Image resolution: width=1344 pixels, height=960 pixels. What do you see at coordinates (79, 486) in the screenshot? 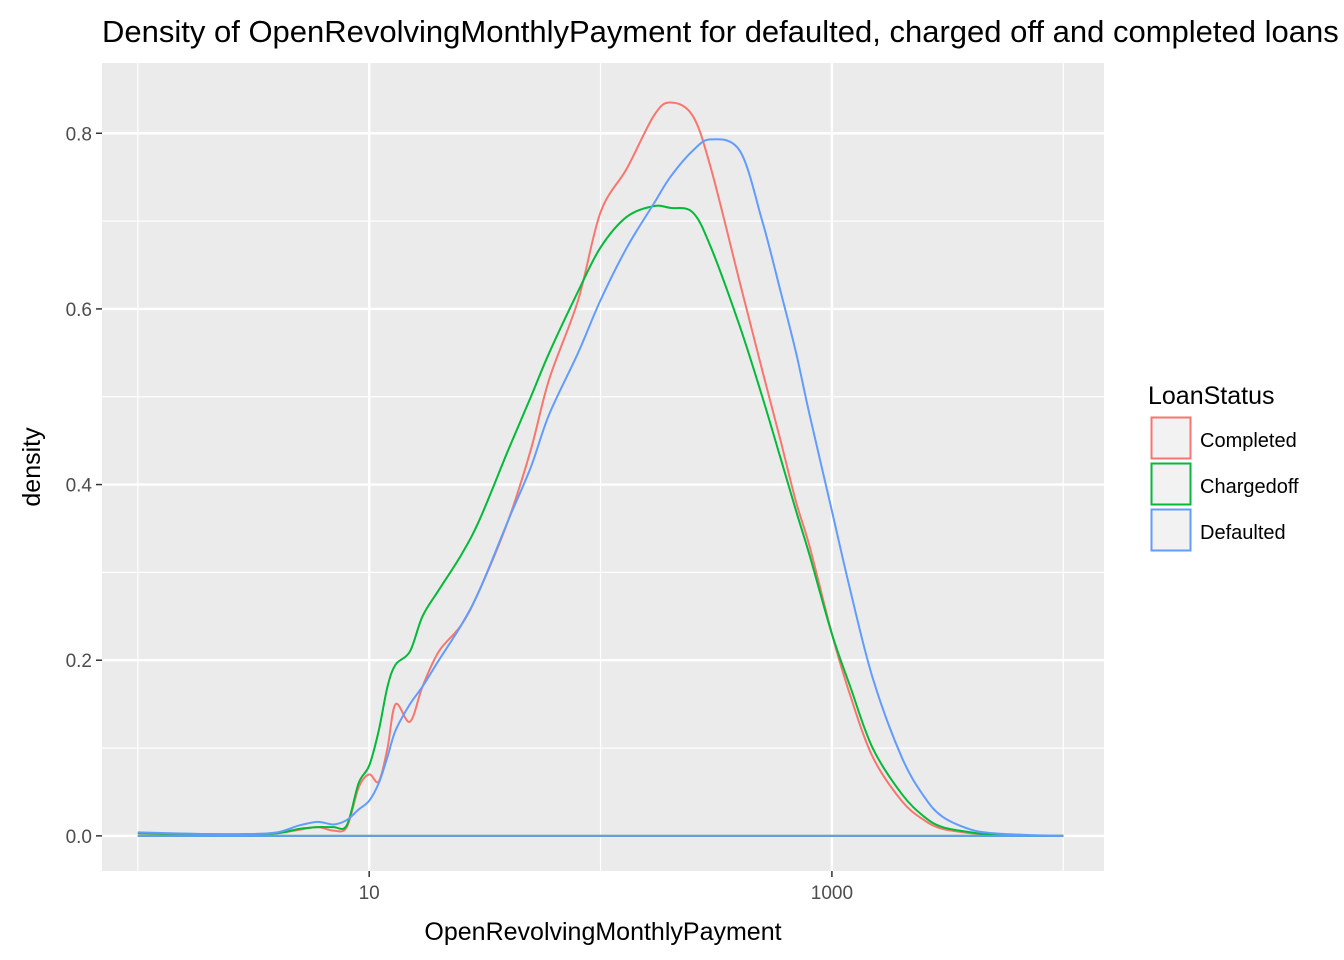
I see `y-tick-label: 0.4` at bounding box center [79, 486].